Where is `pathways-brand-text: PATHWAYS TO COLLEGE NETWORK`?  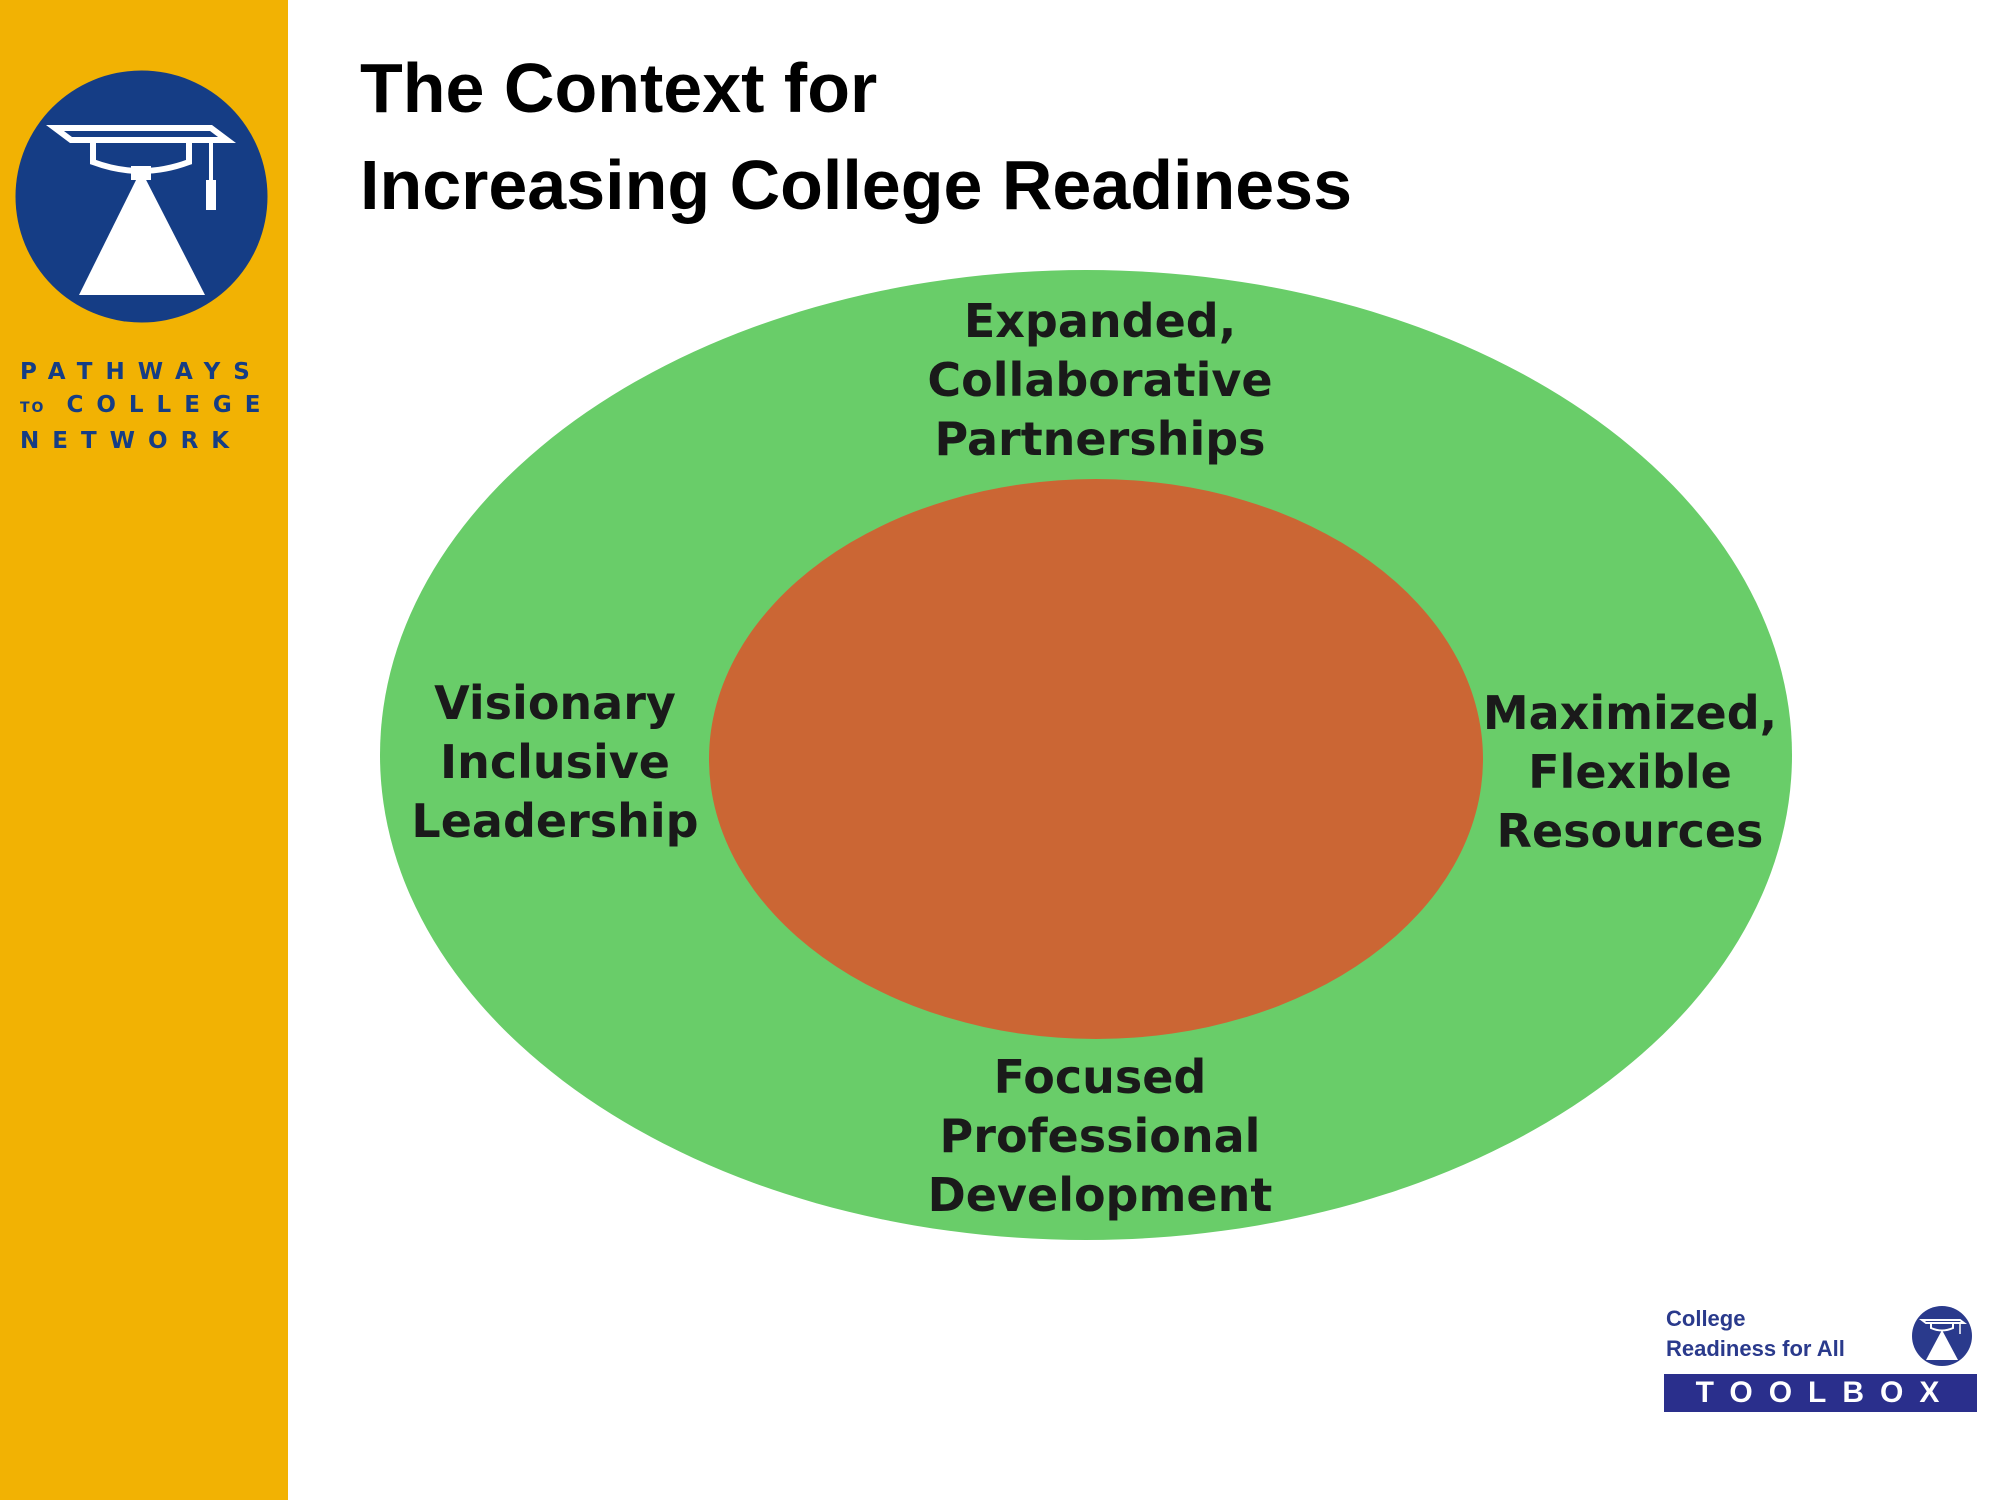
pathways-brand-text: PATHWAYS TO COLLEGE NETWORK is located at coordinates (145, 407).